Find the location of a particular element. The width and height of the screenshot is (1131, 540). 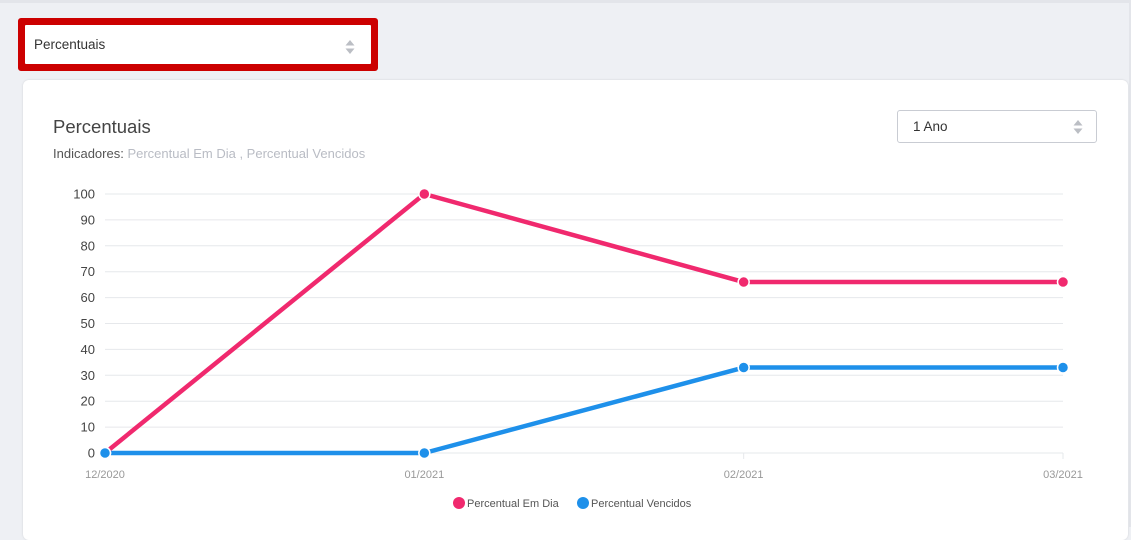

indicators-label: Indicadores: is located at coordinates (88, 153).